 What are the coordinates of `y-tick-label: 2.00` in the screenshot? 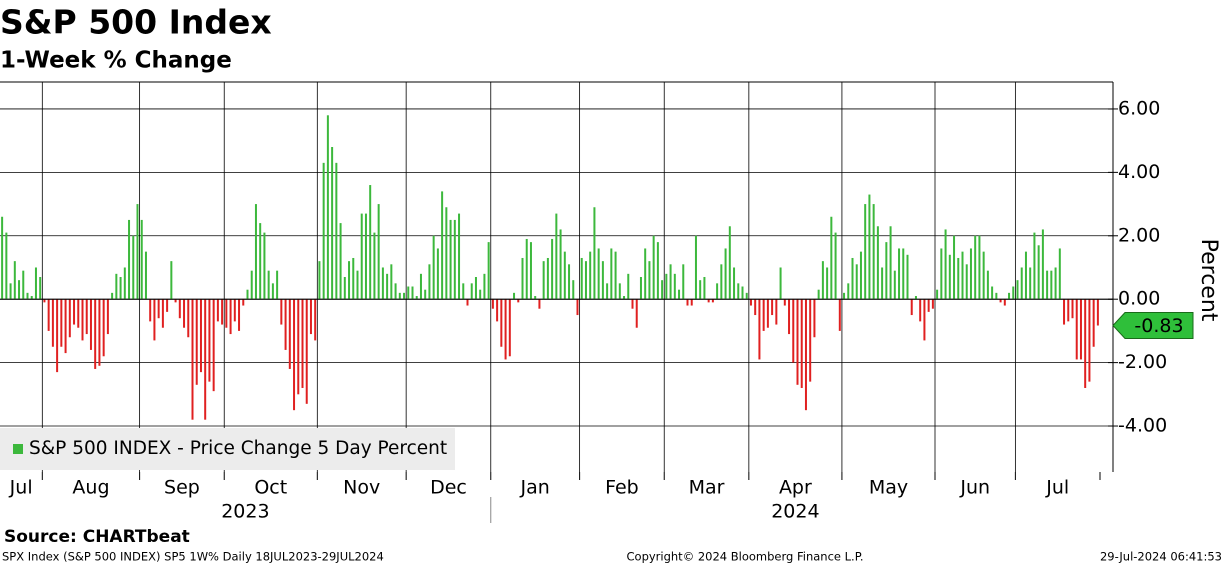 It's located at (1139, 235).